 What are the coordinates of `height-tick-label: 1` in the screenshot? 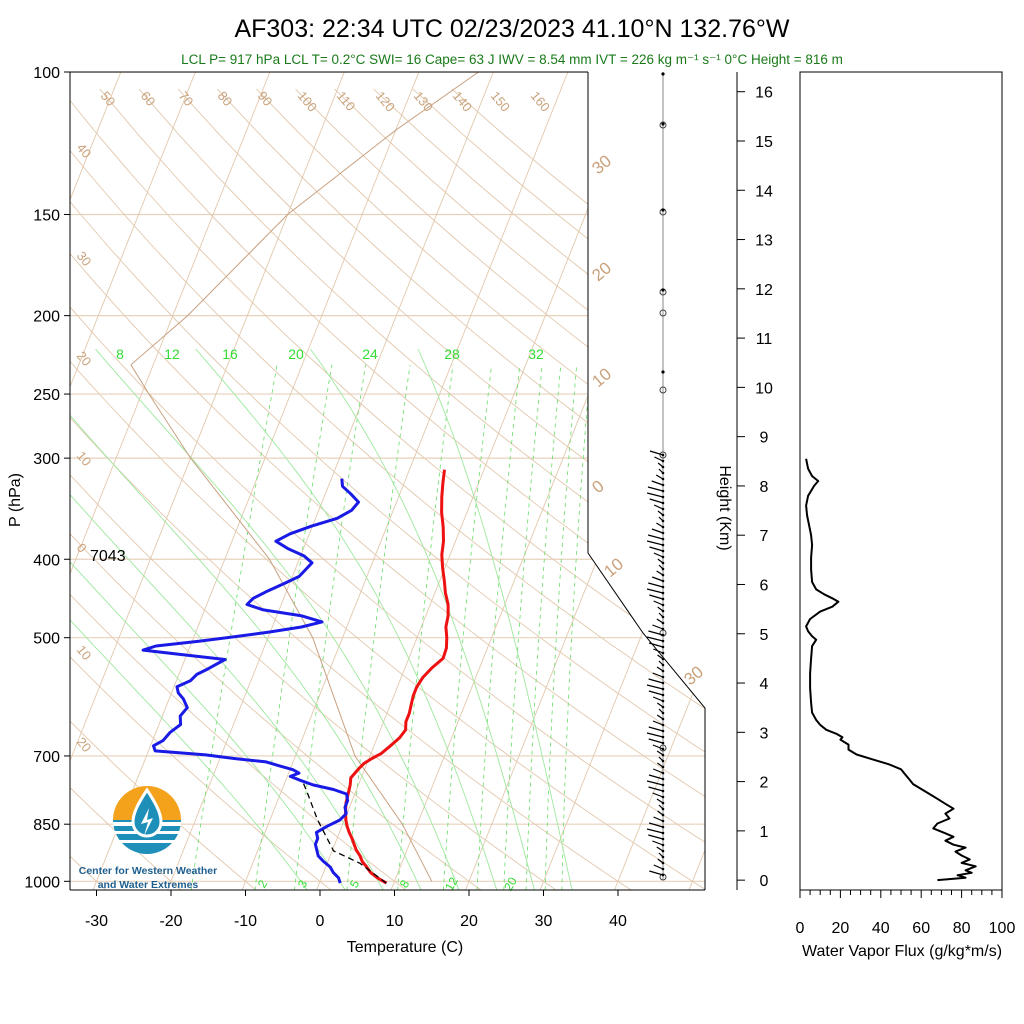 It's located at (764, 832).